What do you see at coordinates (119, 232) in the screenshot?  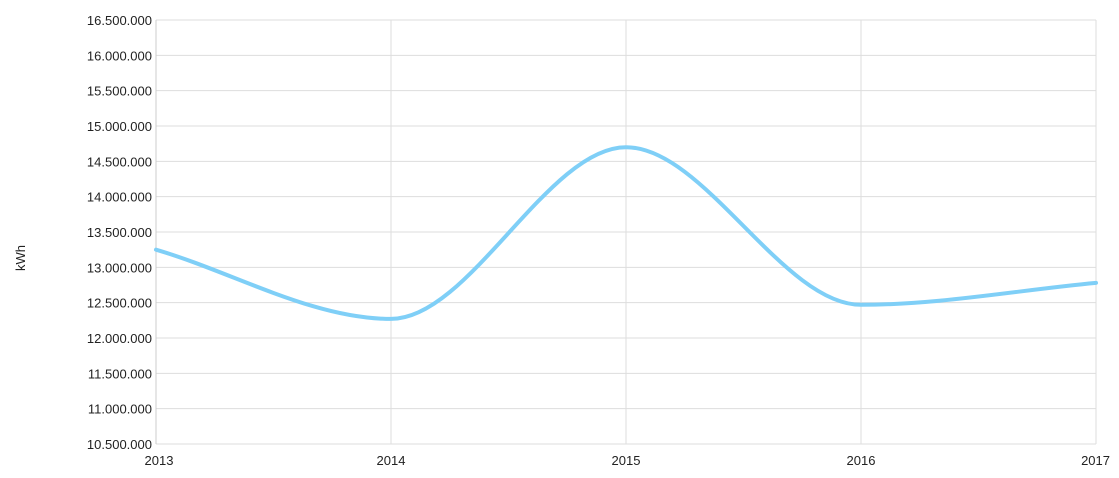 I see `y-tick-label: 13.500.000` at bounding box center [119, 232].